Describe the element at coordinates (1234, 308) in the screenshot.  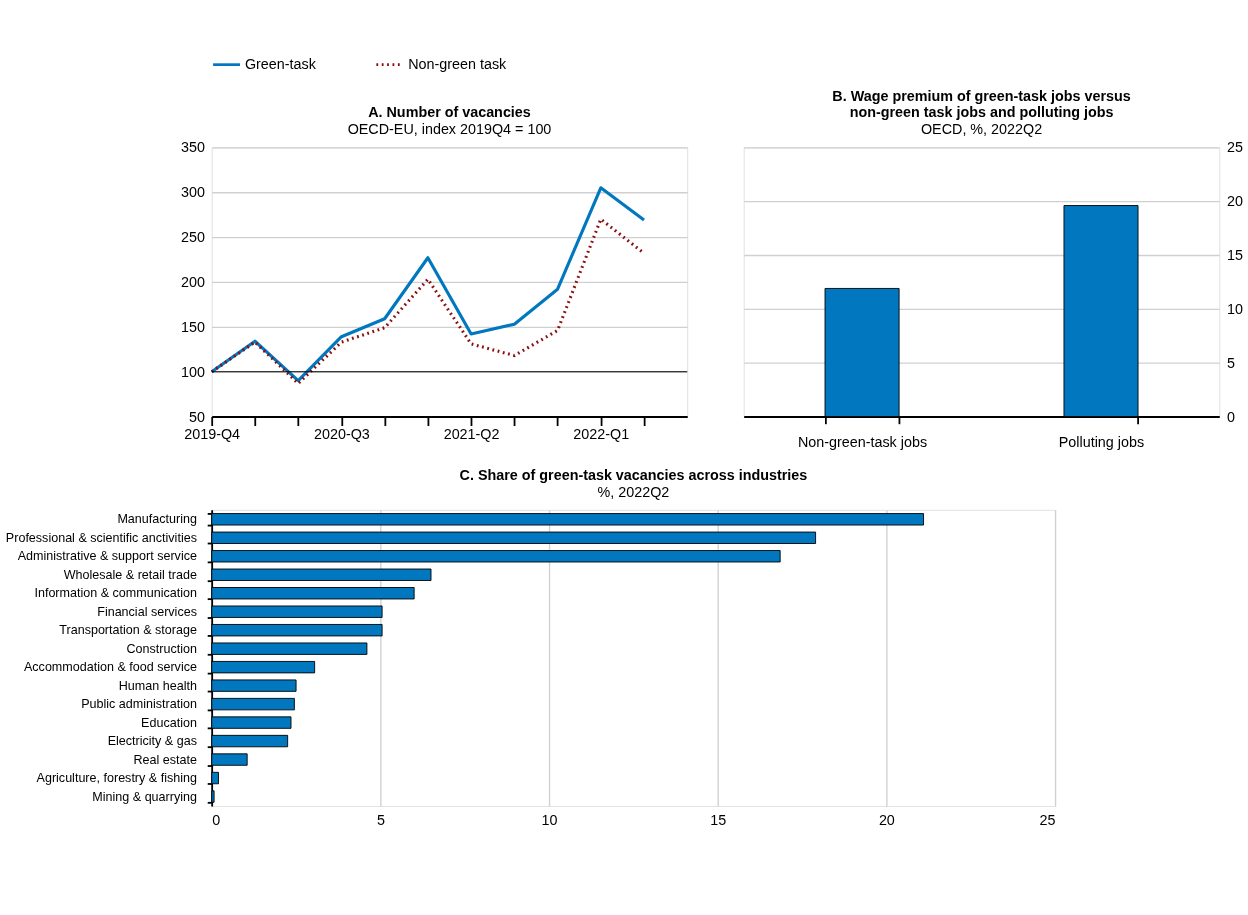
I see `y-tick-label: 10` at that location.